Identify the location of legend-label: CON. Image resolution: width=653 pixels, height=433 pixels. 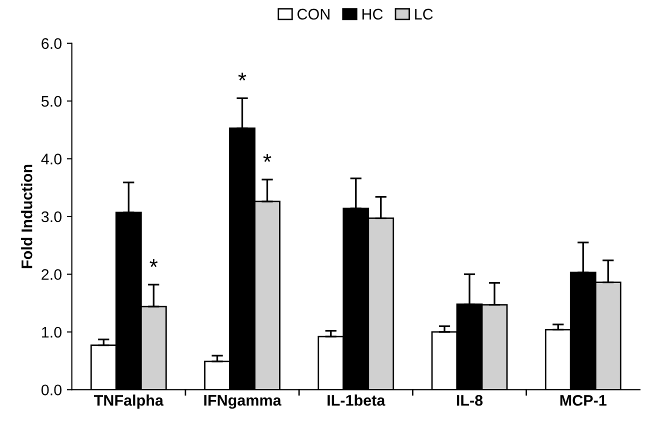
(314, 14).